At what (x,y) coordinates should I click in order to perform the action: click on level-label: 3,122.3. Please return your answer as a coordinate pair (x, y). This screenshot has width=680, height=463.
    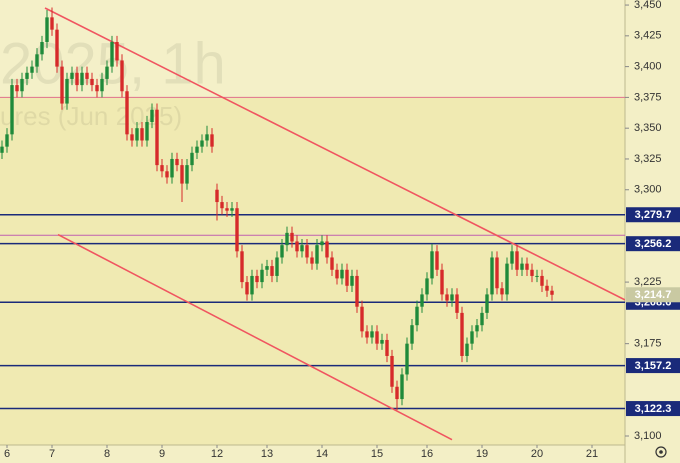
    Looking at the image, I should click on (653, 409).